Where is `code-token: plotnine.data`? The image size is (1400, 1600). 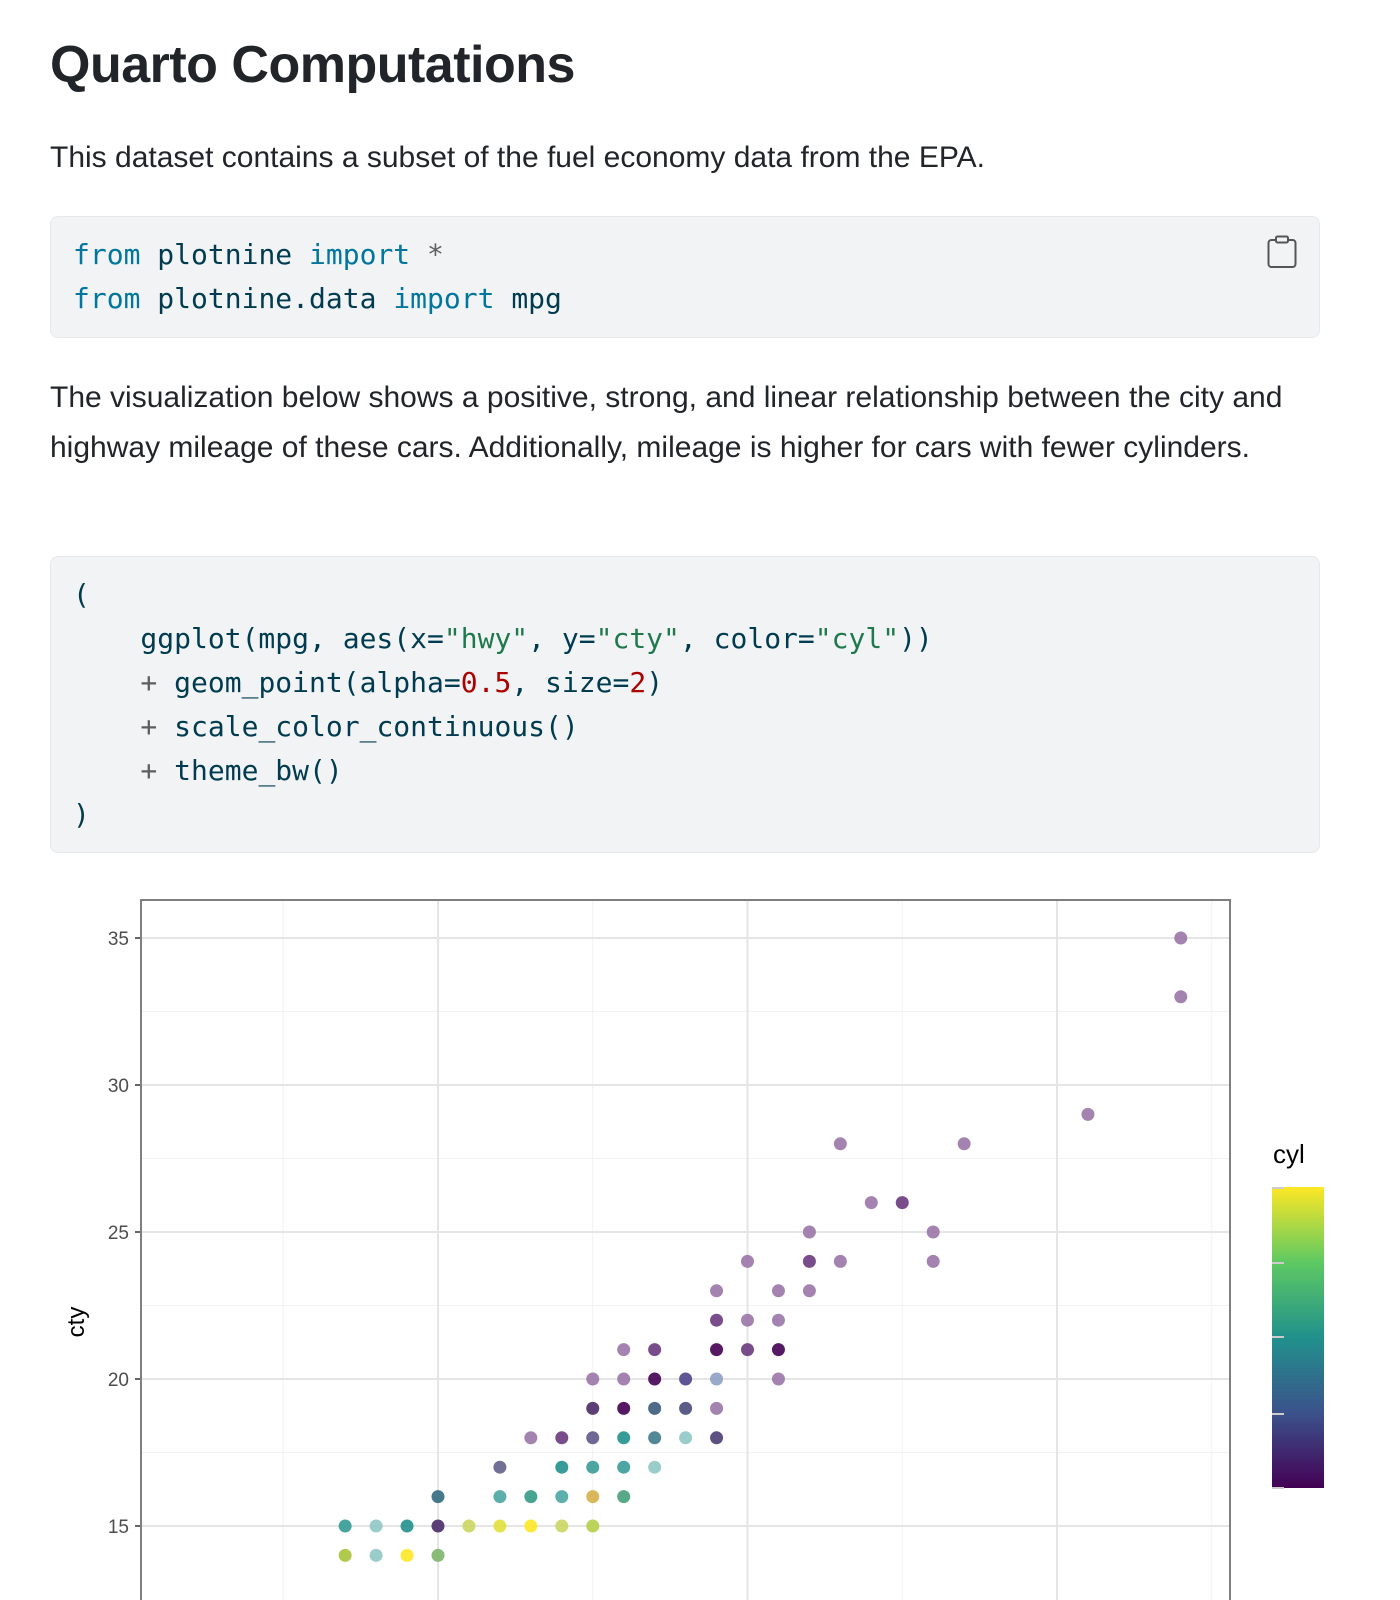
code-token: plotnine.data is located at coordinates (267, 298).